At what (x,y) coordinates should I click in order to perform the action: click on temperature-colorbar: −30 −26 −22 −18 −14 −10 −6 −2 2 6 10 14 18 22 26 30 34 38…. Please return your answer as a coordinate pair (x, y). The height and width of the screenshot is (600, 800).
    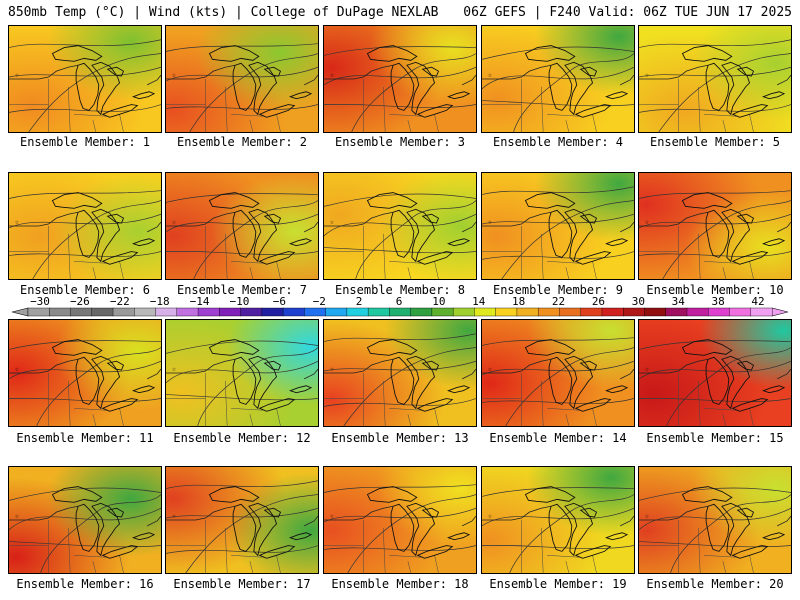
    Looking at the image, I should click on (400, 306).